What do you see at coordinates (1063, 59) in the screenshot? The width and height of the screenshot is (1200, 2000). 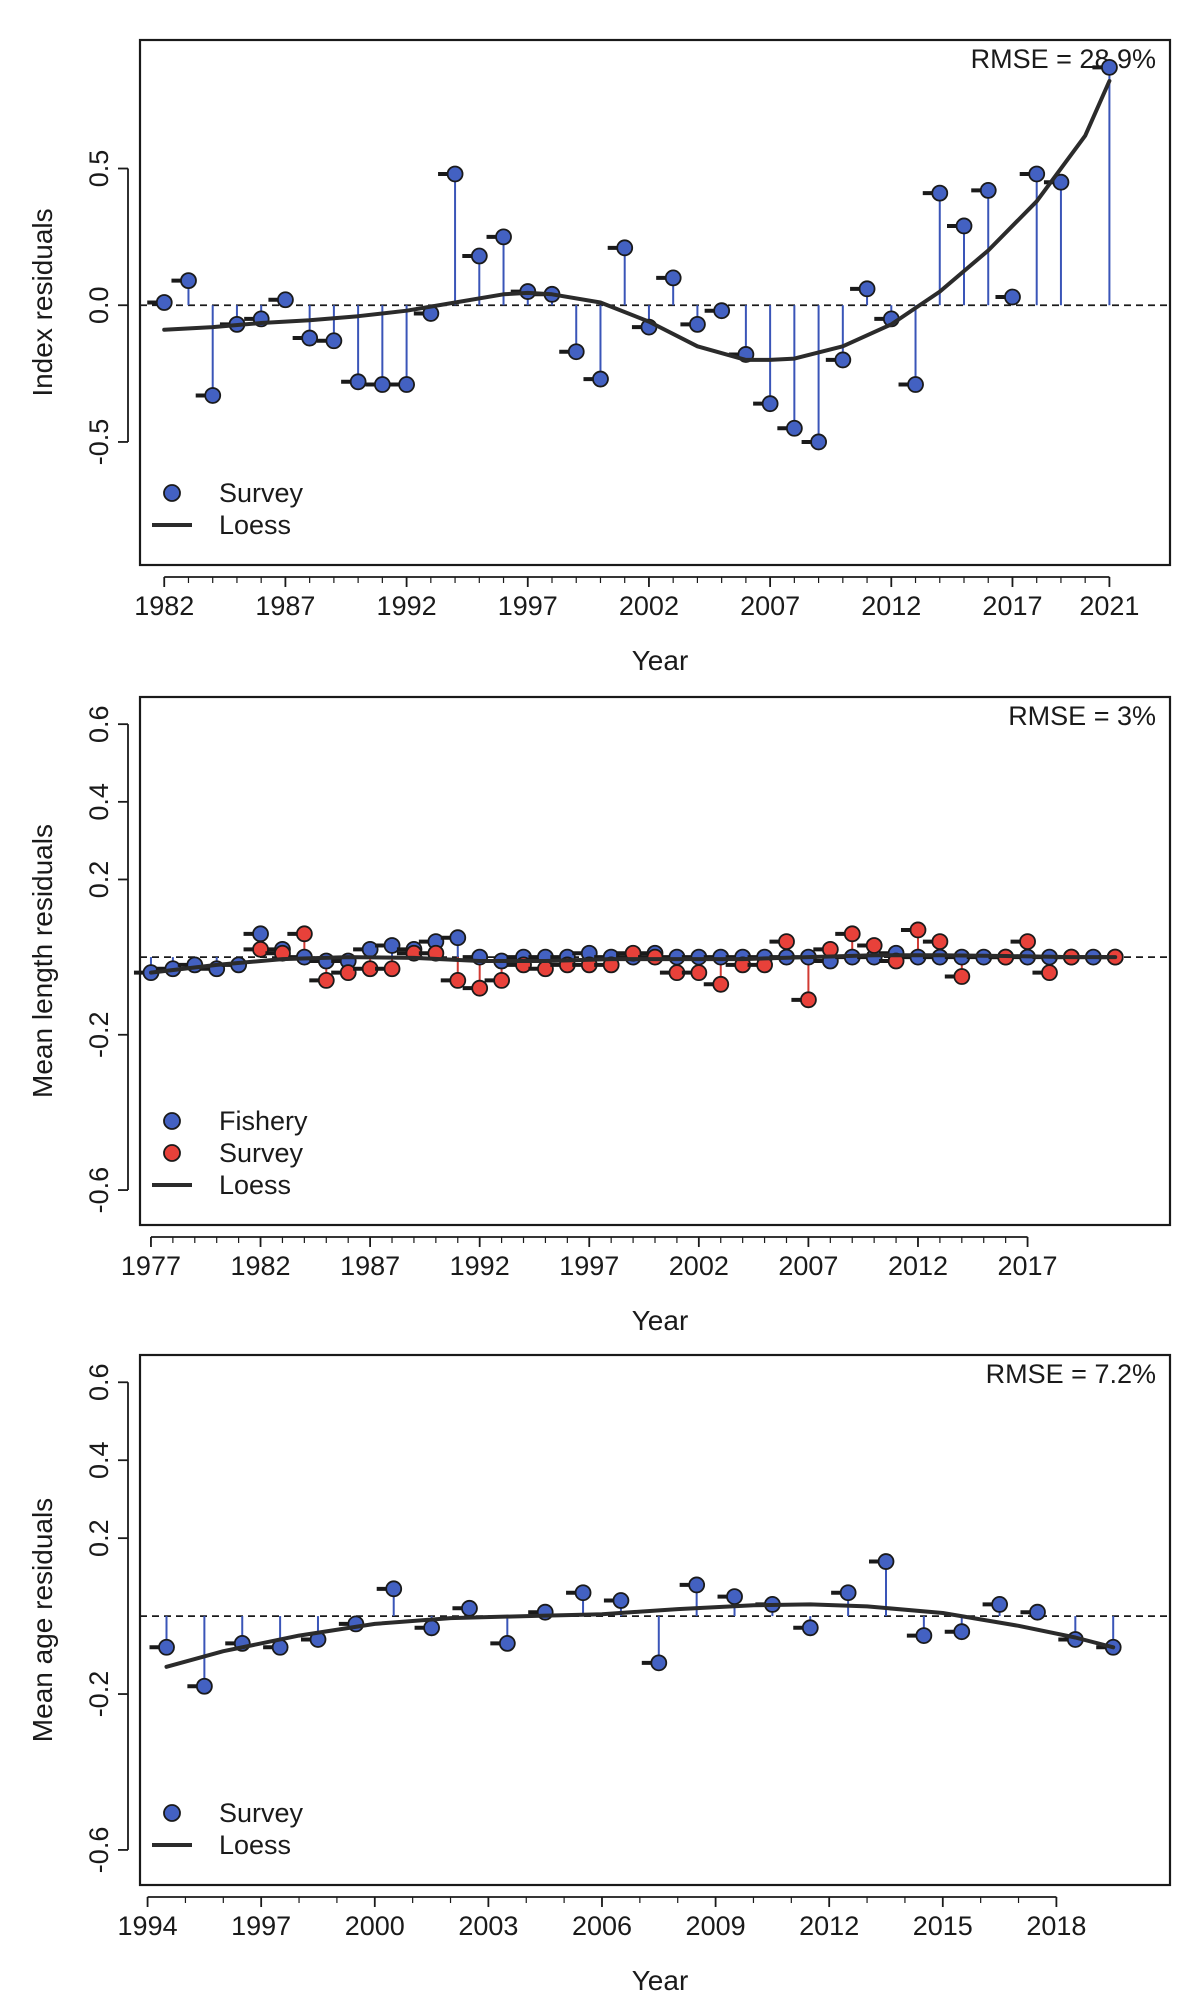 I see `rmse-annotation: RMSE = 28.9%` at bounding box center [1063, 59].